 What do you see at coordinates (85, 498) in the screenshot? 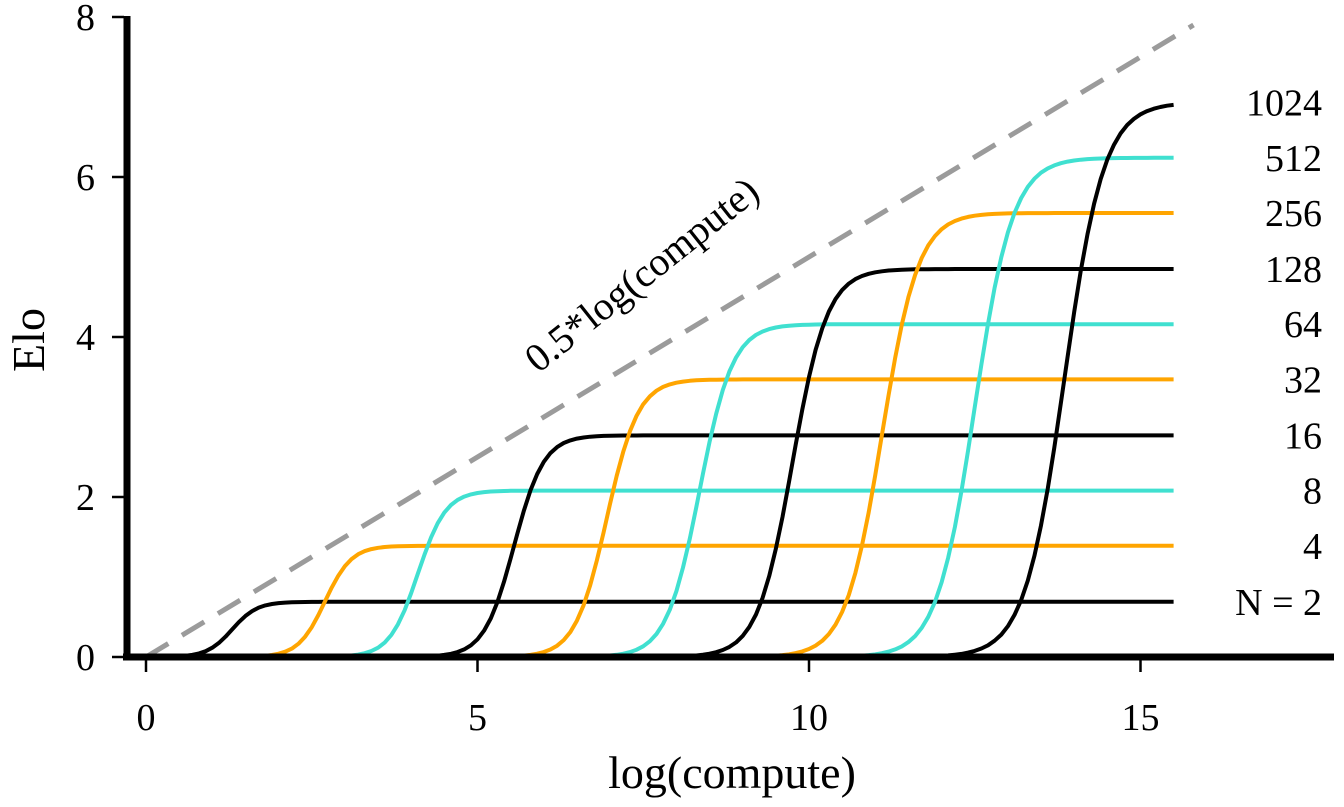
I see `y-tick-label: 2` at bounding box center [85, 498].